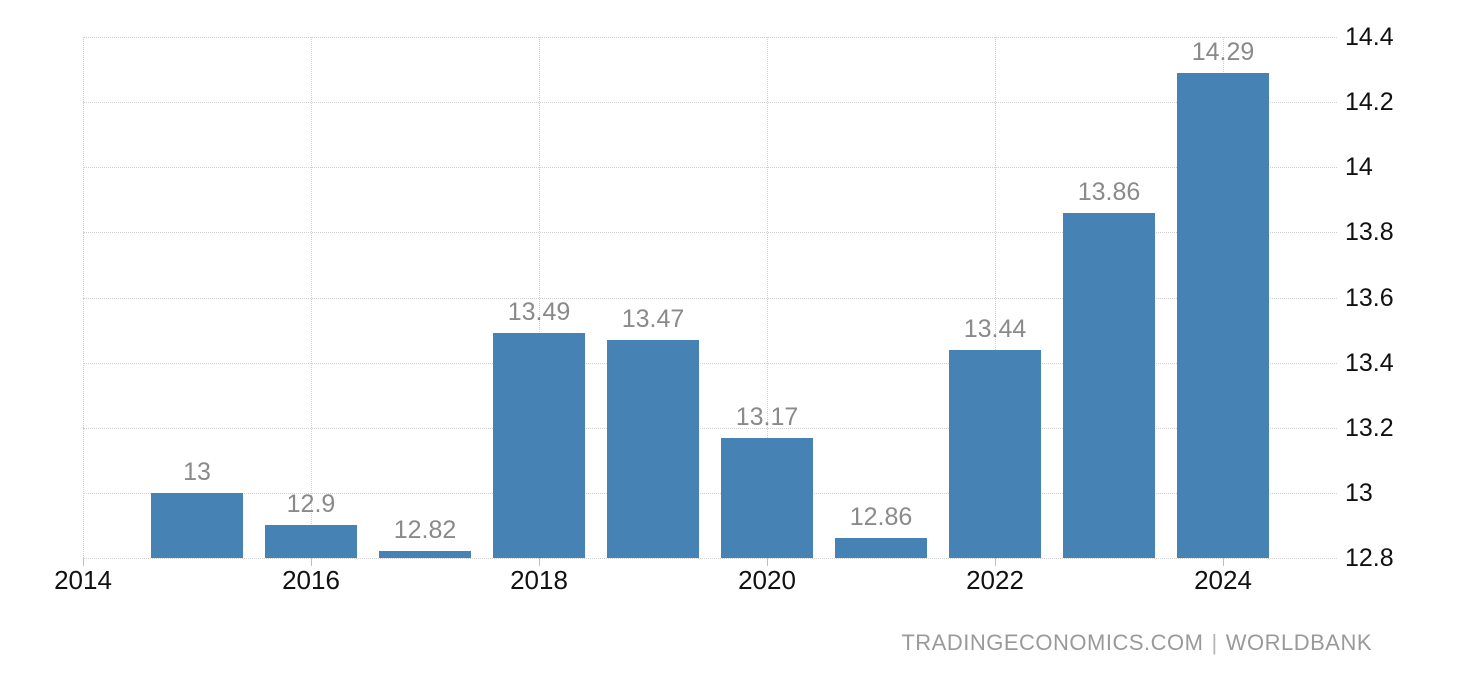 This screenshot has width=1460, height=680. What do you see at coordinates (425, 554) in the screenshot?
I see `bar-2017` at bounding box center [425, 554].